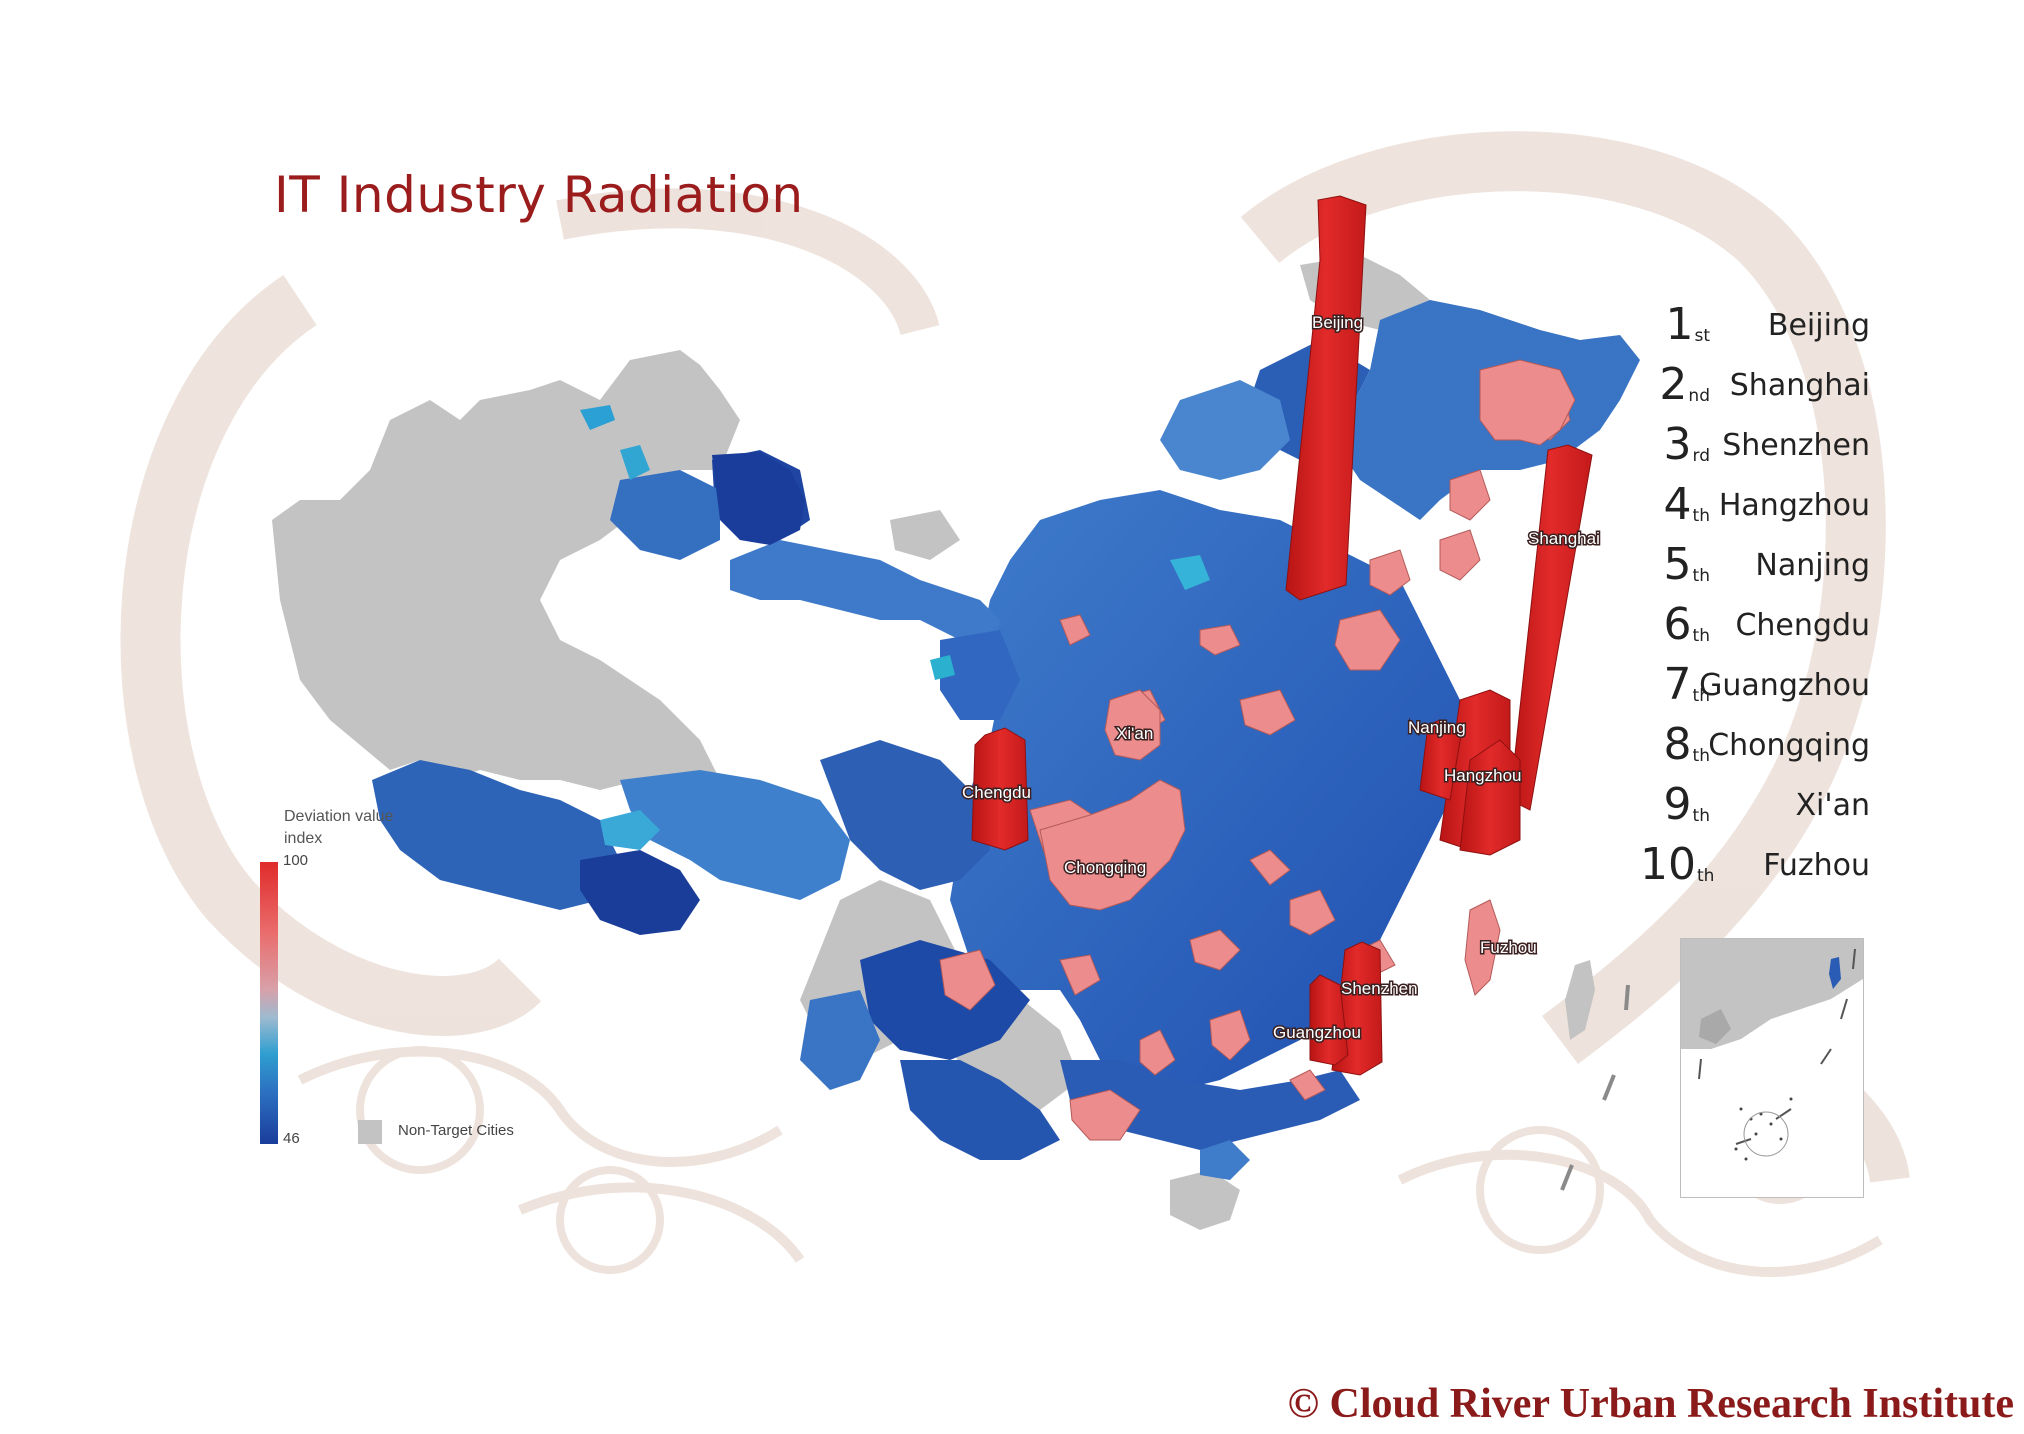  Describe the element at coordinates (1677, 804) in the screenshot. I see `rank-ordinal: 9` at that location.